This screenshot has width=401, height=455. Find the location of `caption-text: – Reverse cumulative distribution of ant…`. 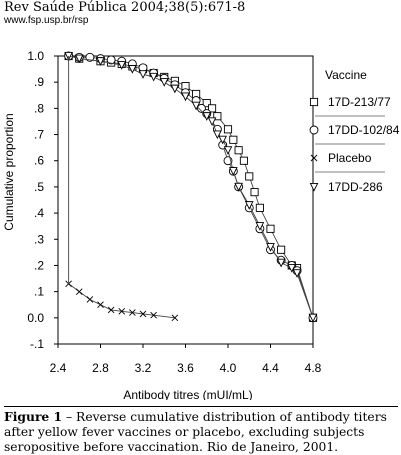

caption-text: – Reverse cumulative distribution of ant… is located at coordinates (195, 432).